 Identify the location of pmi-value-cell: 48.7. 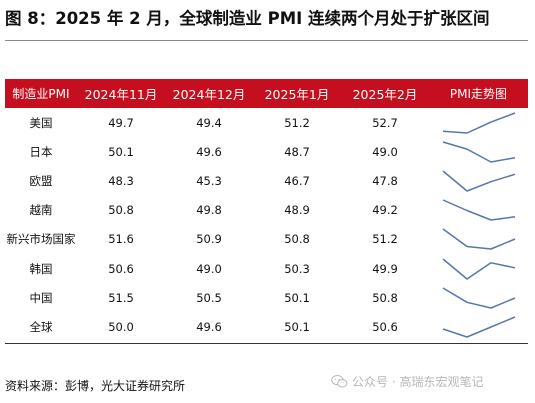
(297, 151).